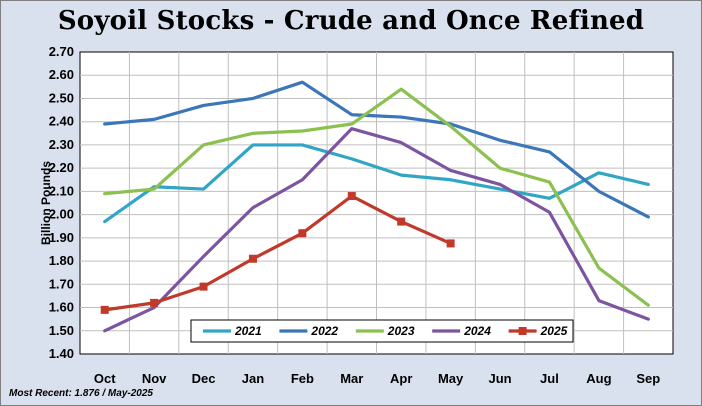 The image size is (702, 406). I want to click on x-tick-label: Aug, so click(598, 378).